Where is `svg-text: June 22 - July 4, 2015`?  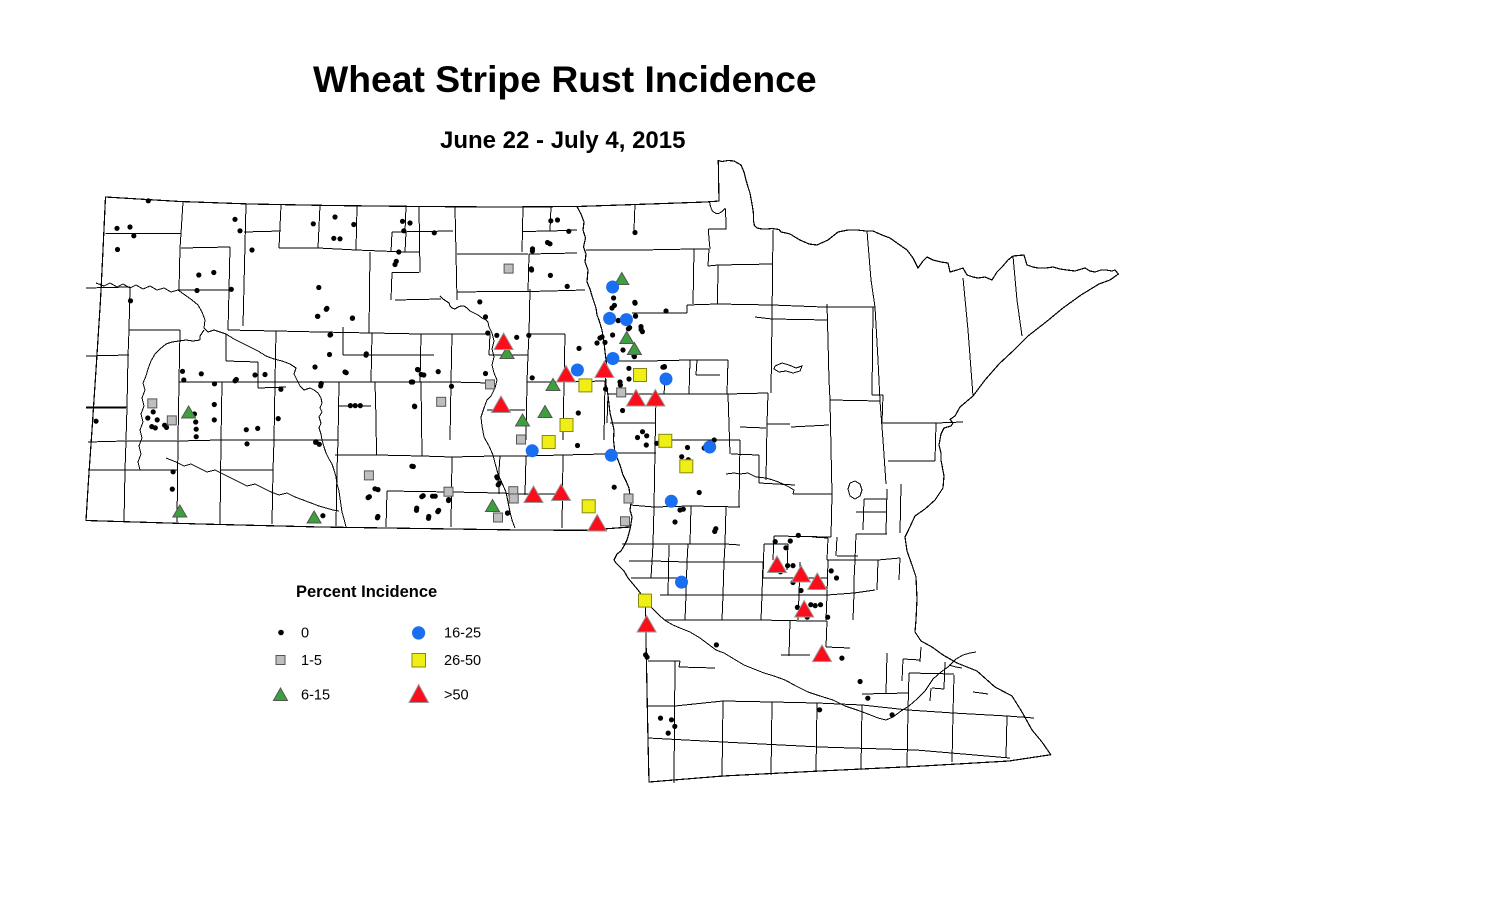 svg-text: June 22 - July 4, 2015 is located at coordinates (562, 140).